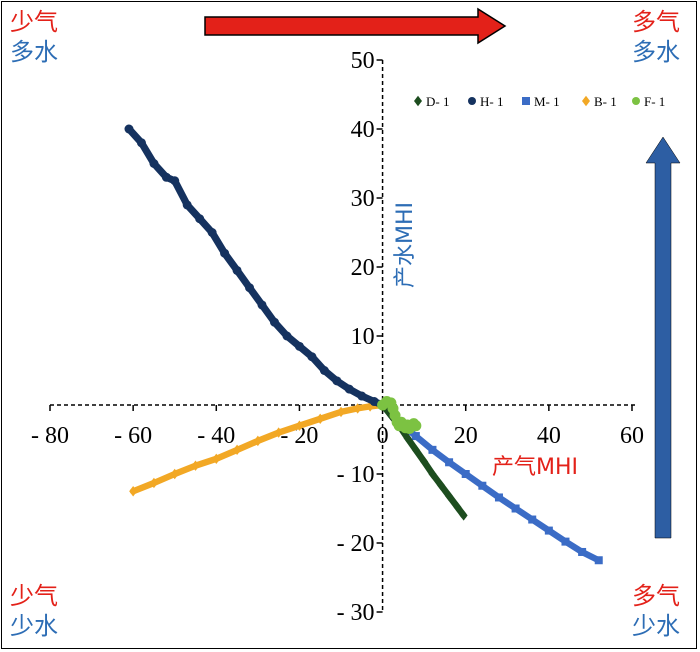  Describe the element at coordinates (34, 596) in the screenshot. I see `corner-bottom-left-gas: 少气` at that location.